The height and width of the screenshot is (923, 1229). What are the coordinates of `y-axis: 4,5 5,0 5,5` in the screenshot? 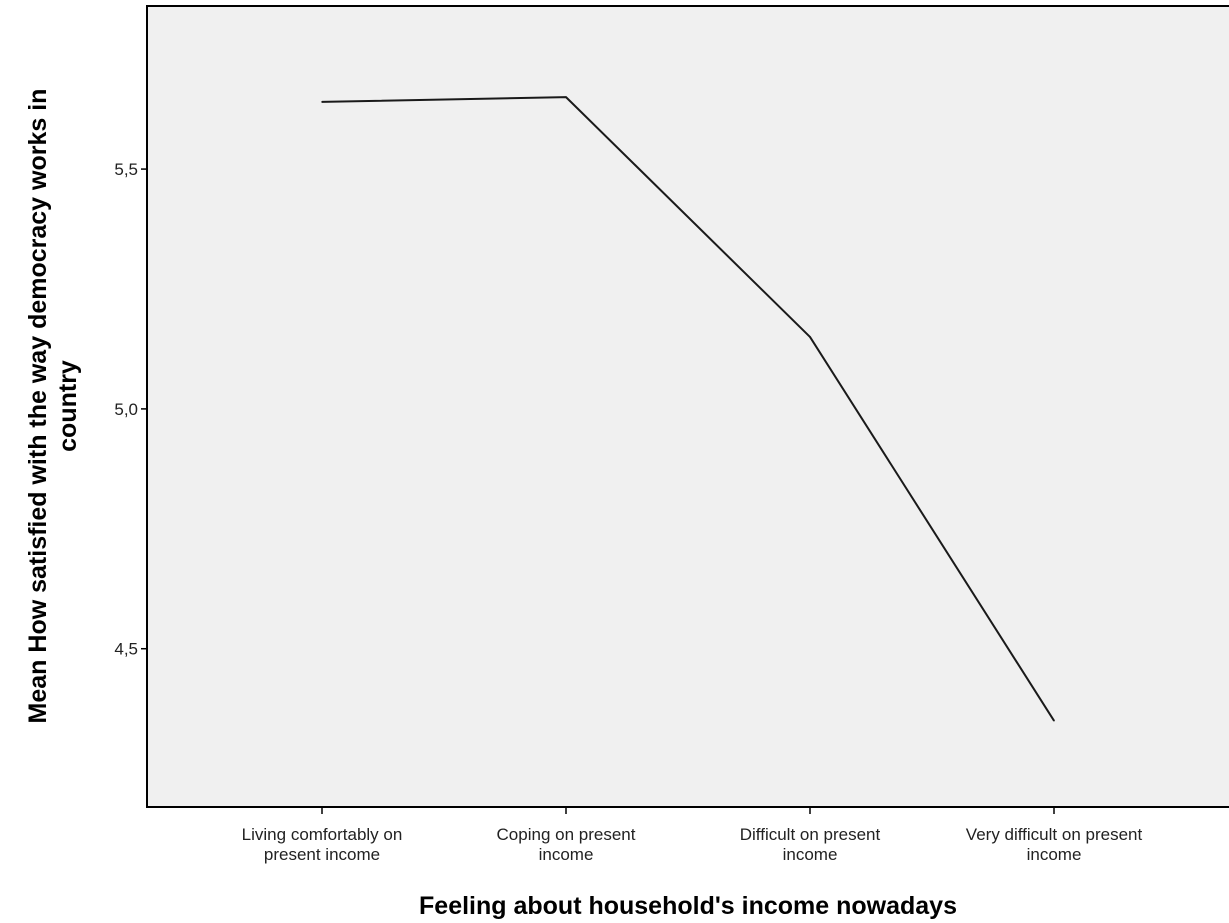 It's located at (130, 409).